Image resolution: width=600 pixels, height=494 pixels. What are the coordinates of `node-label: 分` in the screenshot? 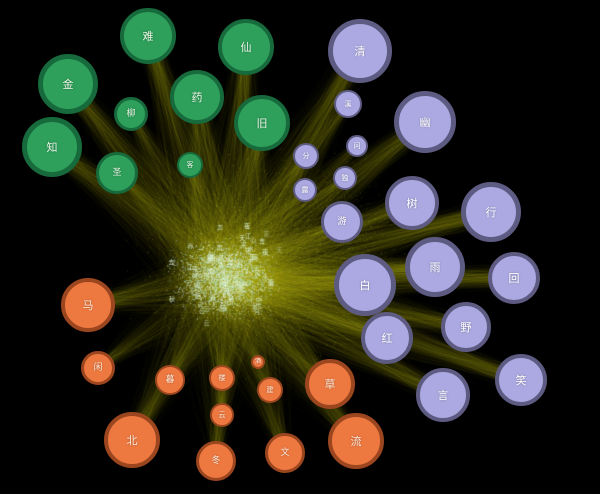 It's located at (306, 155).